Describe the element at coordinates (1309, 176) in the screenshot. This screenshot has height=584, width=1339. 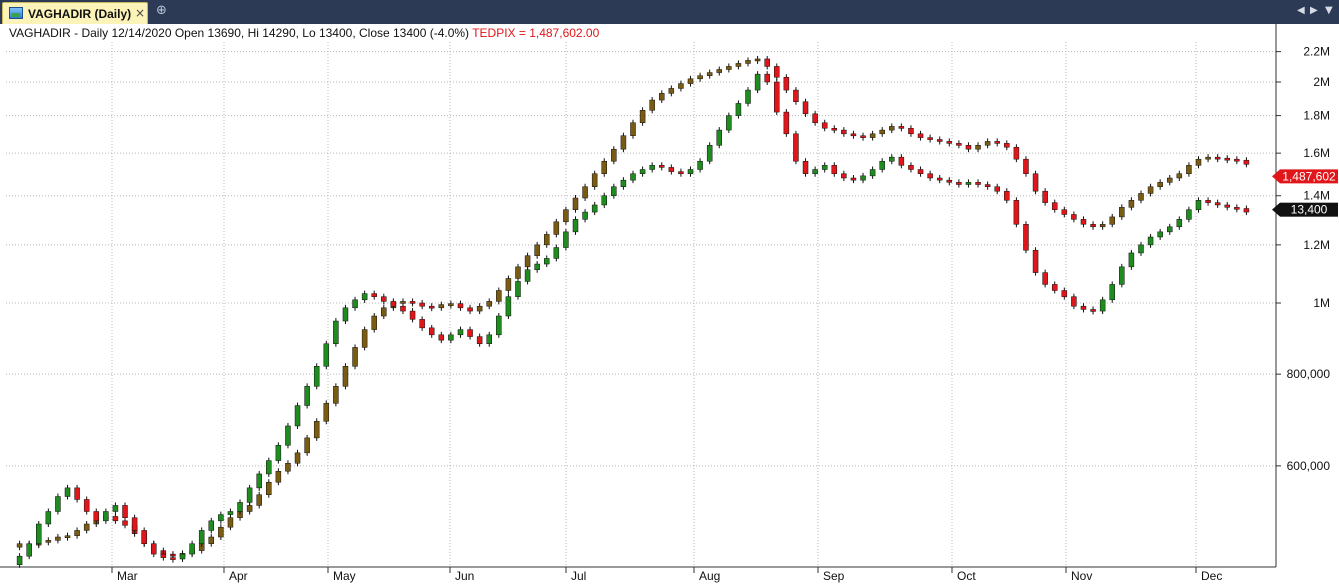
I see `index-last-badge-label: 1,487,602` at that location.